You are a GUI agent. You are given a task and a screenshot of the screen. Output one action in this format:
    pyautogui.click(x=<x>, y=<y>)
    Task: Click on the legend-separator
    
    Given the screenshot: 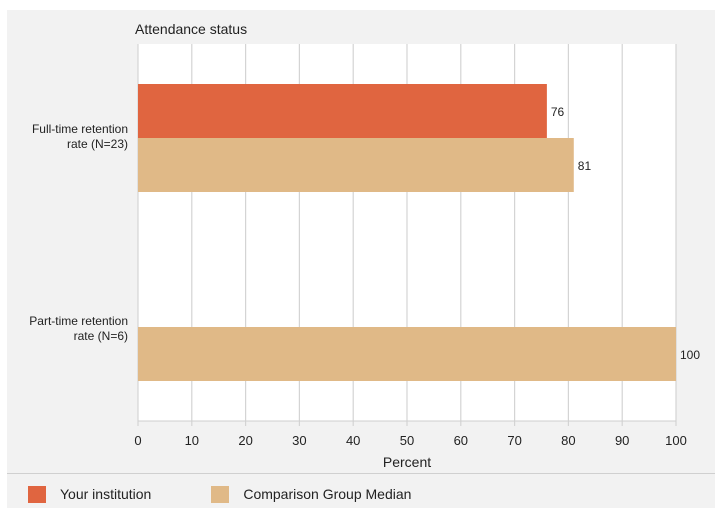 What is the action you would take?
    pyautogui.click(x=361, y=473)
    